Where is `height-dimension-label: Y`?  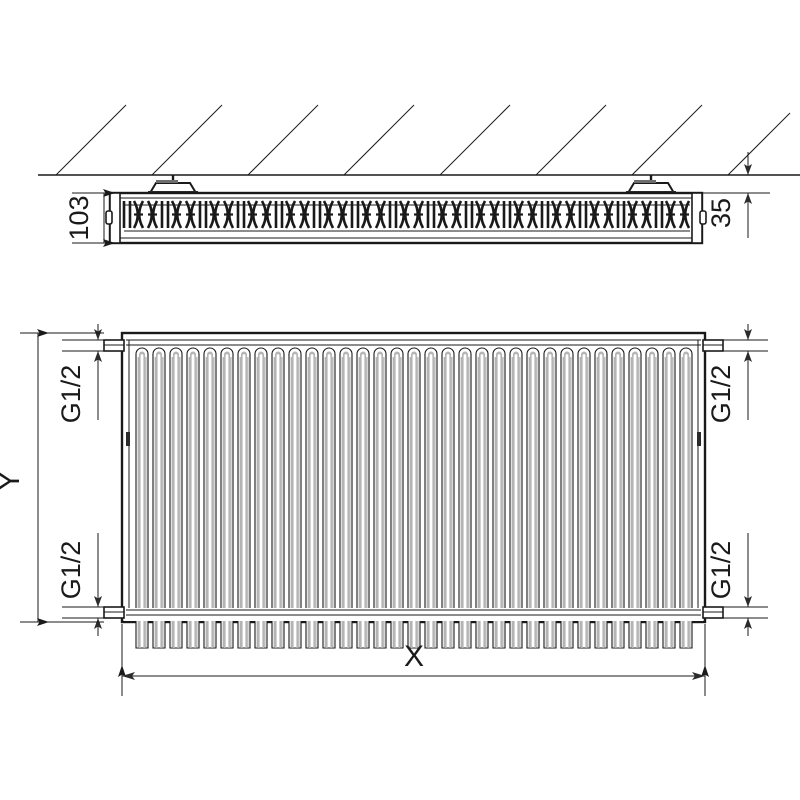 height-dimension-label: Y is located at coordinates (13, 481).